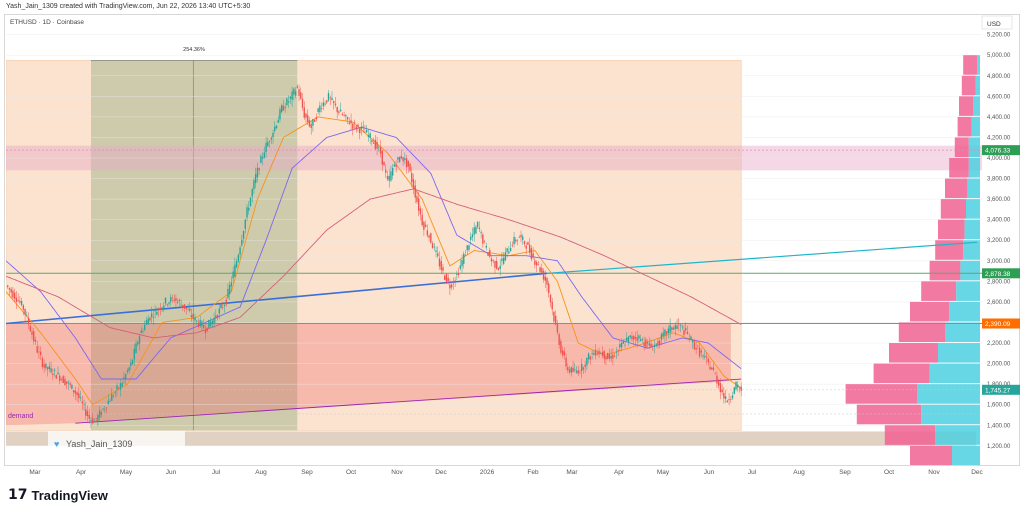 This screenshot has height=512, width=1024. What do you see at coordinates (999, 221) in the screenshot?
I see `y-tick-label: 3,400.00` at bounding box center [999, 221].